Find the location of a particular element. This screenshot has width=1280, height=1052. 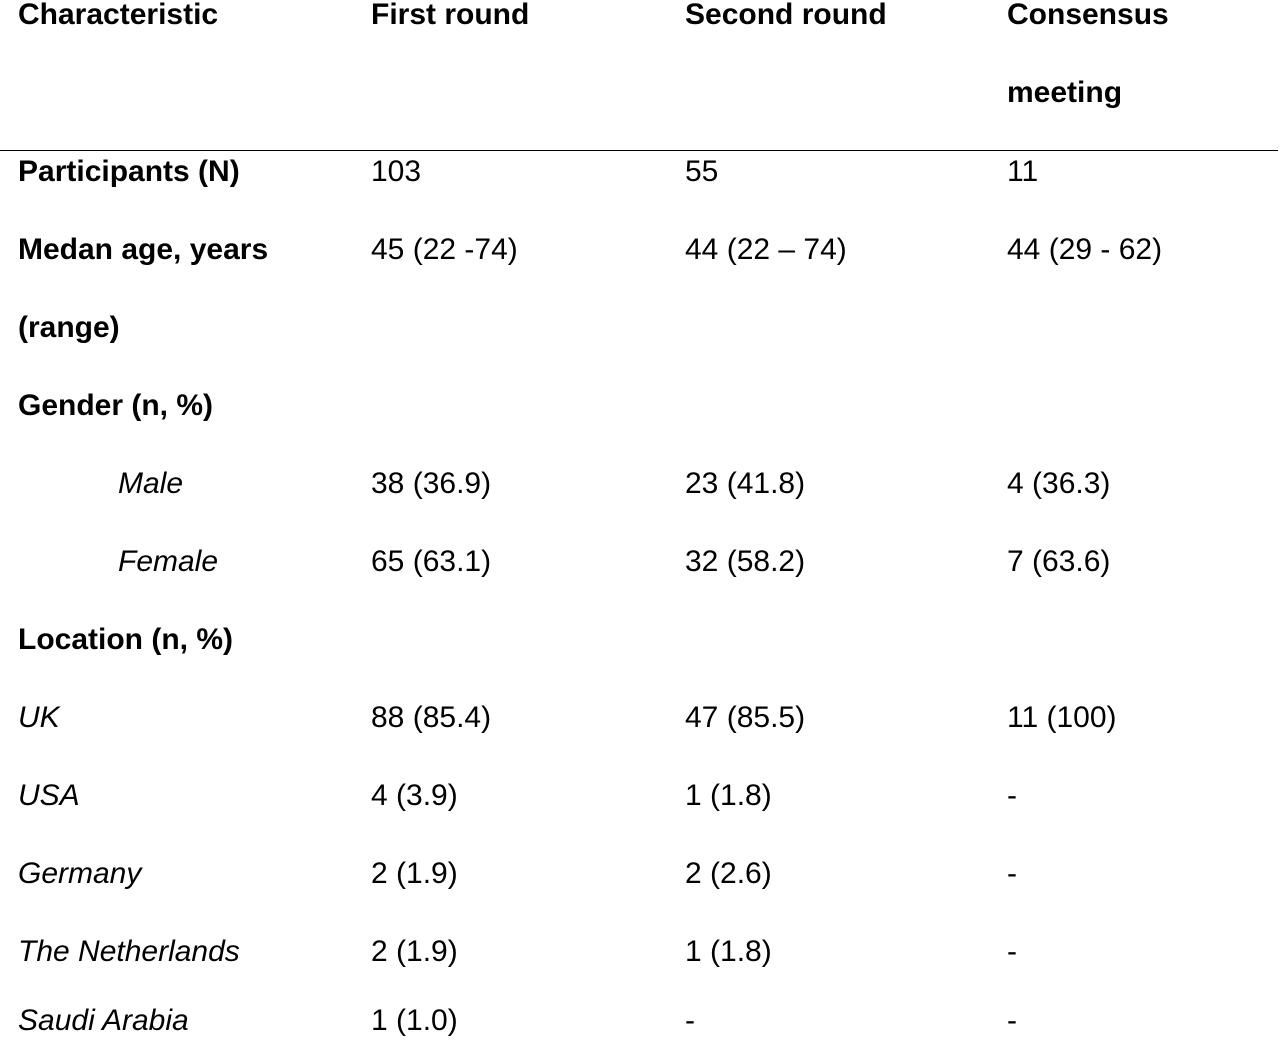

cell-female-second: 32 (58.2) is located at coordinates (745, 561).